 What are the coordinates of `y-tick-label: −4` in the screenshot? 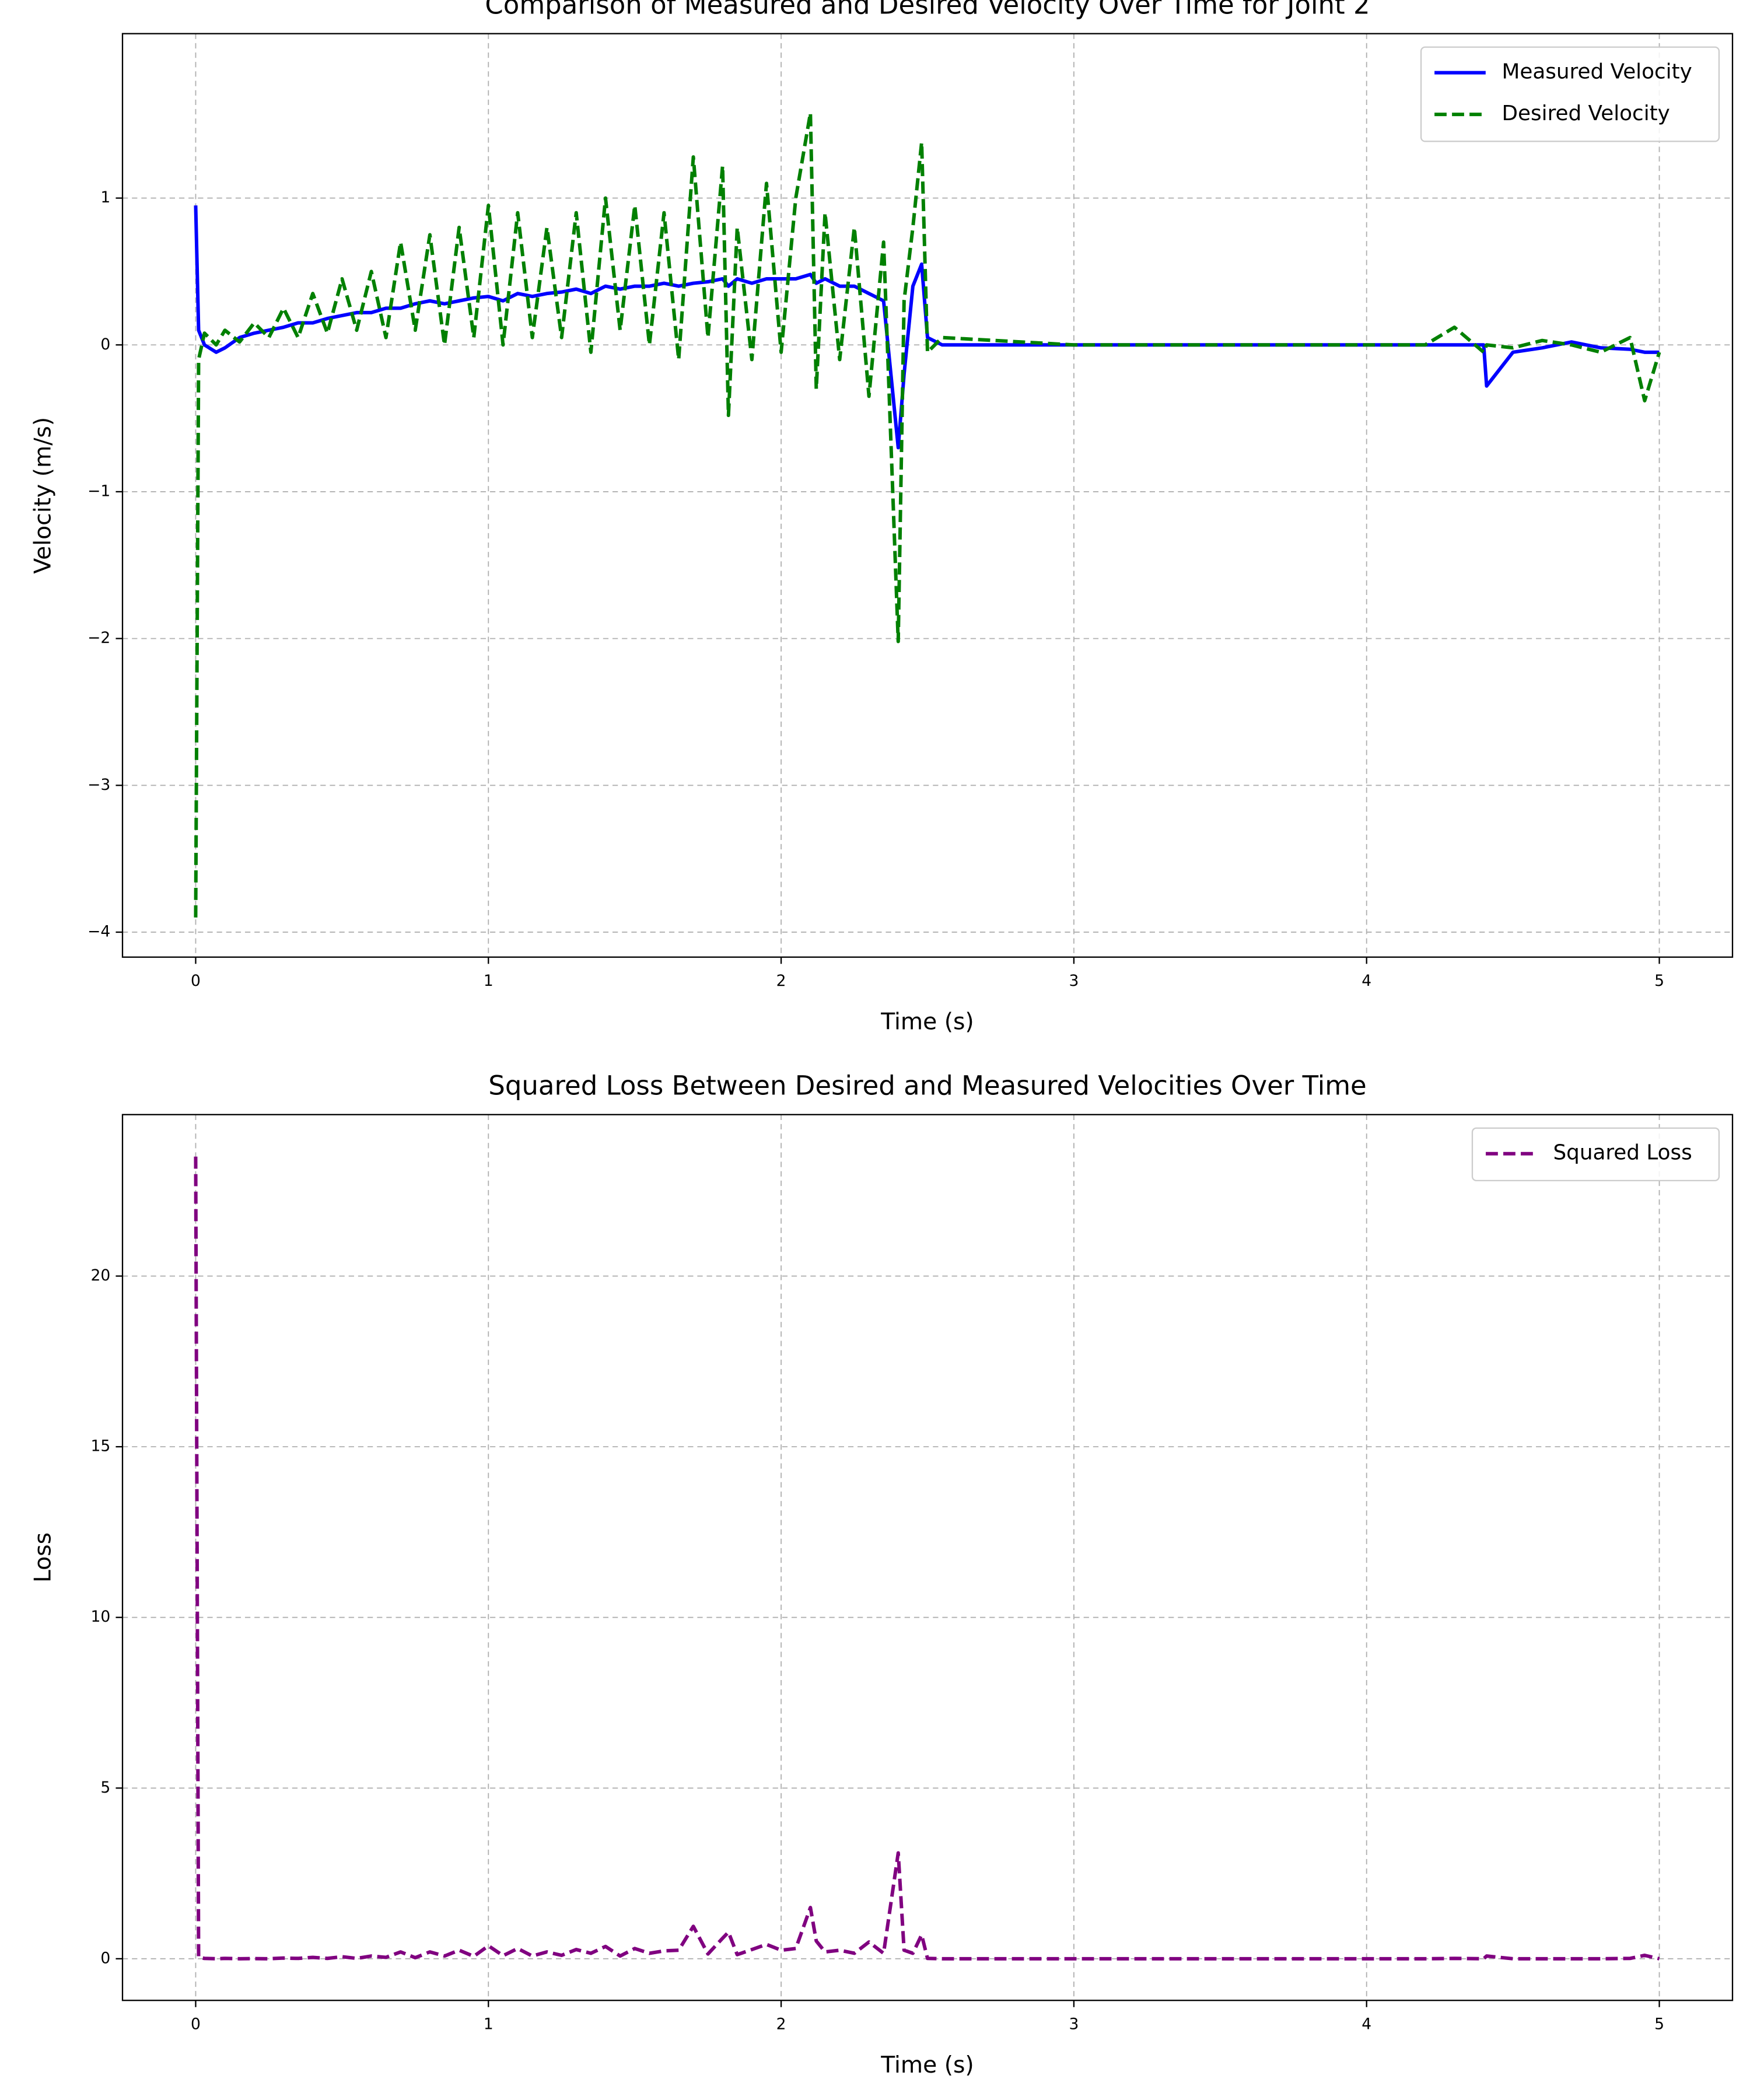 It's located at (99, 931).